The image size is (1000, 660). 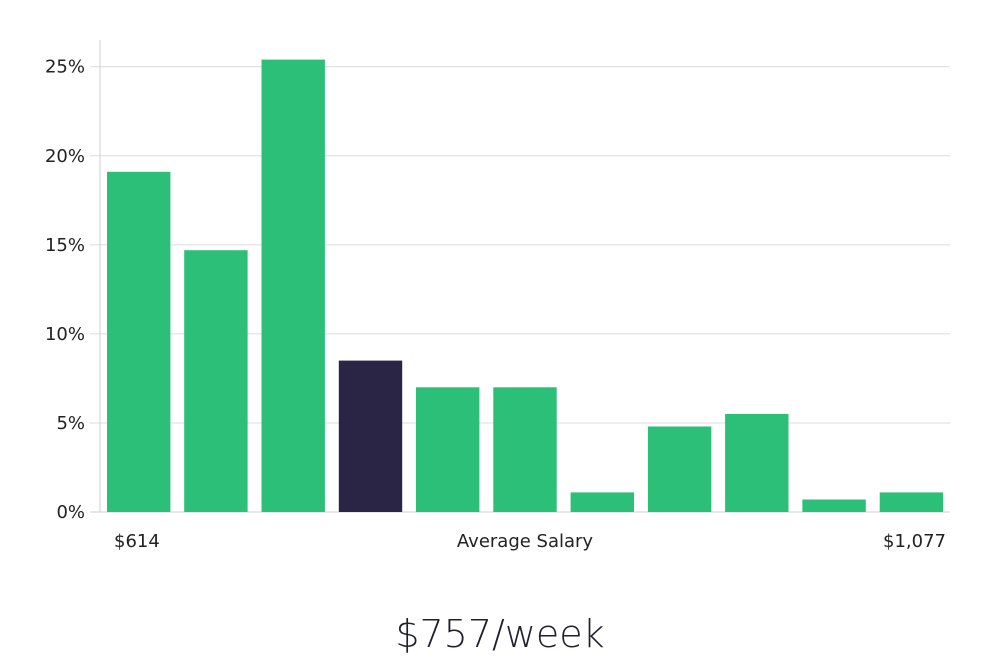 What do you see at coordinates (70, 423) in the screenshot?
I see `y-tick-label: 5%` at bounding box center [70, 423].